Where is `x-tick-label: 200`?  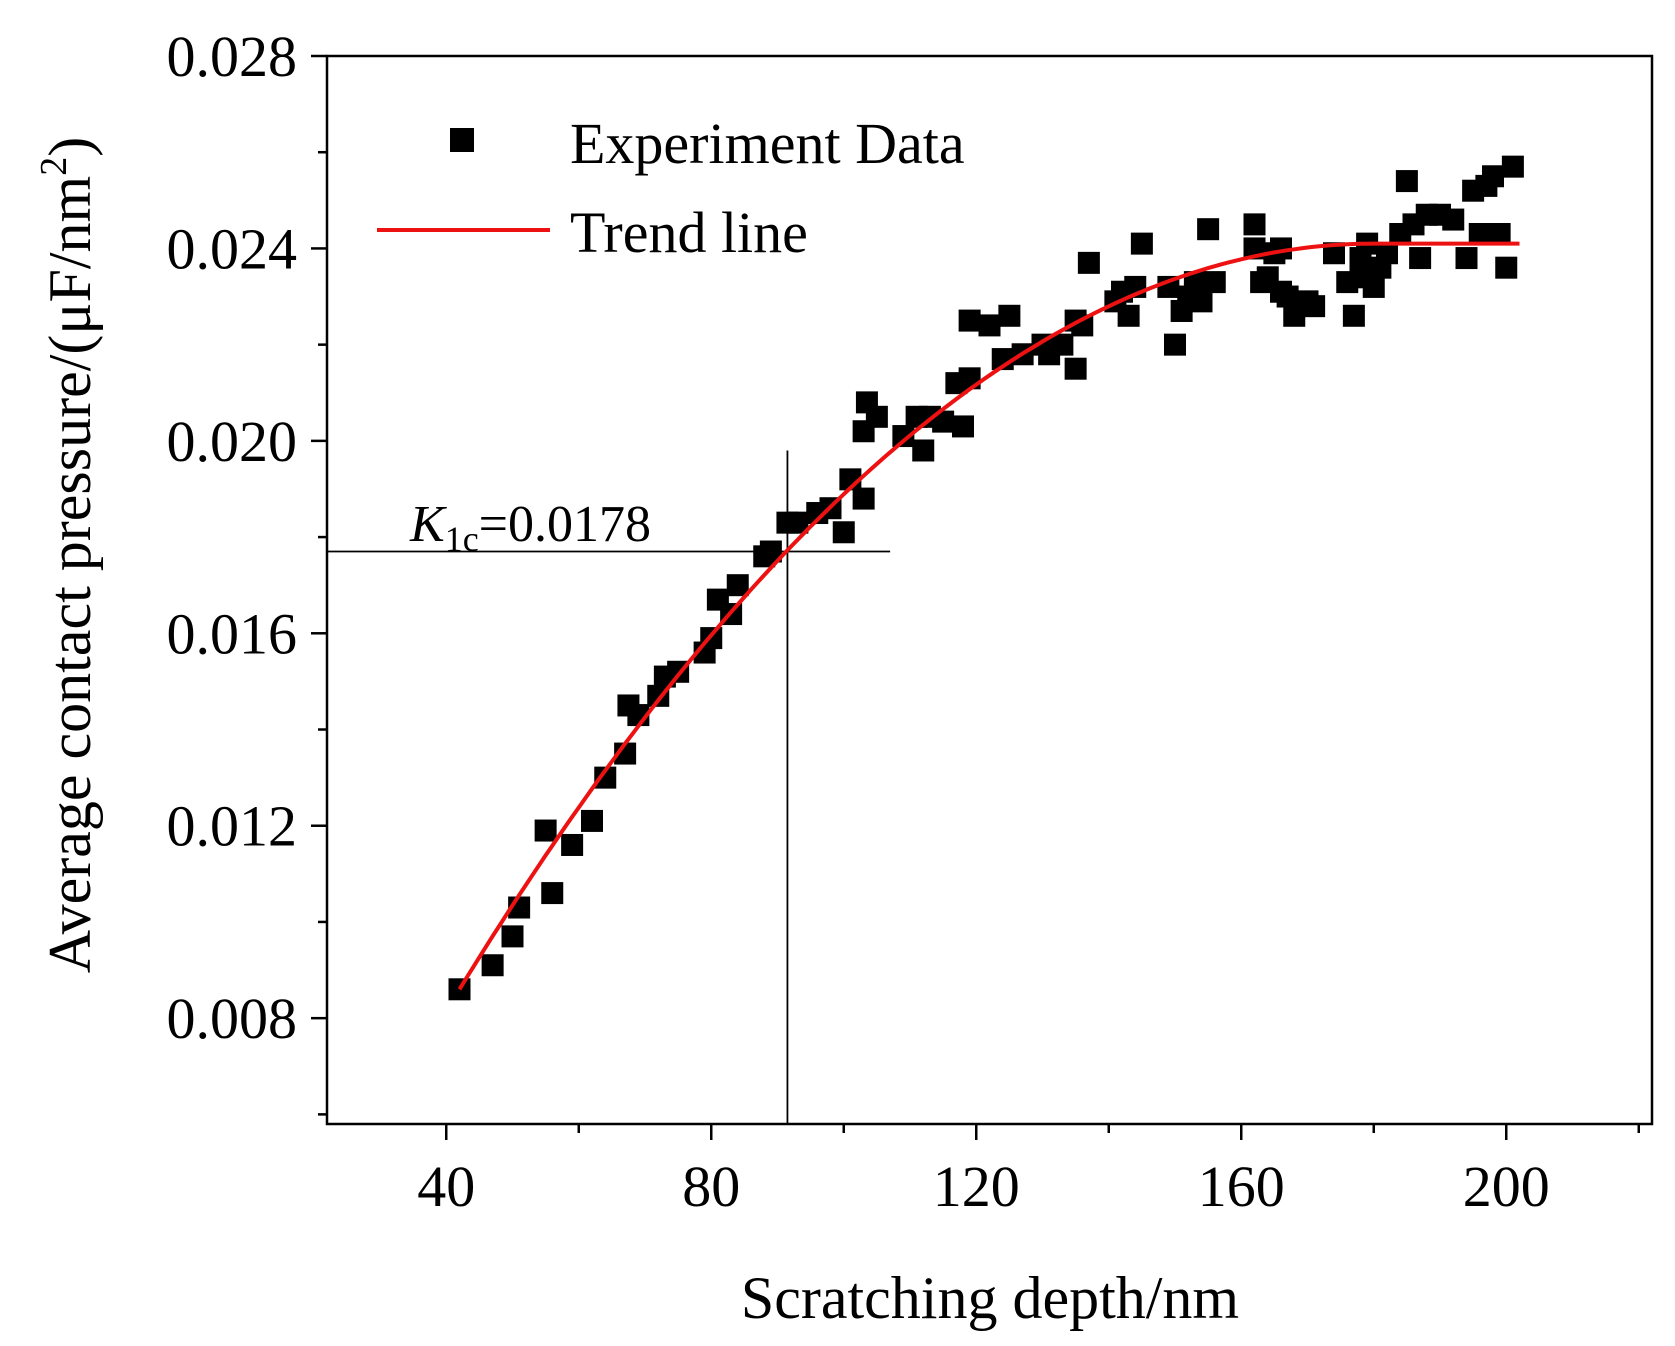
x-tick-label: 200 is located at coordinates (1506, 1186).